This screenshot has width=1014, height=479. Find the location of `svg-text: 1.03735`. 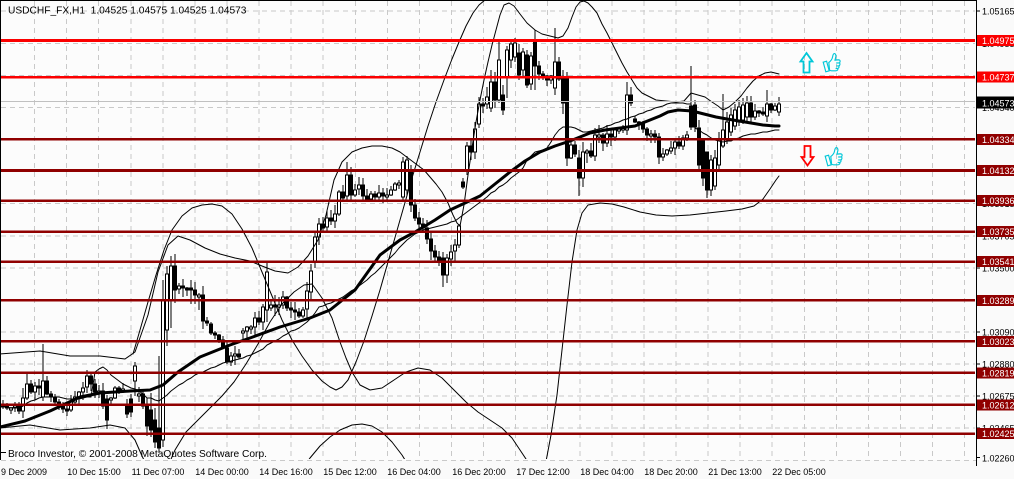

svg-text: 1.03735 is located at coordinates (998, 232).